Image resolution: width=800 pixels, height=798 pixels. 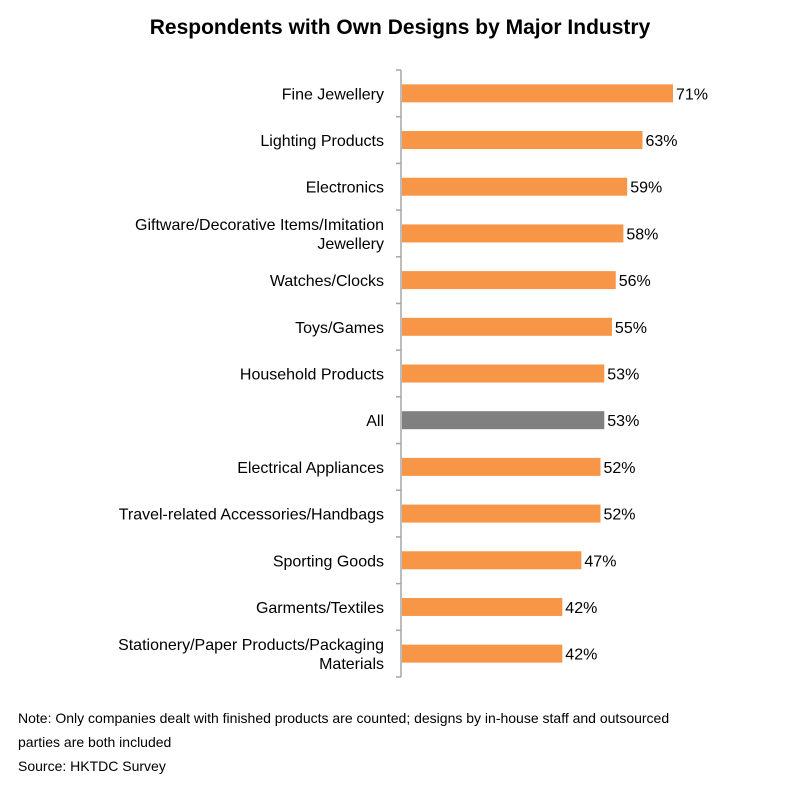 I want to click on value-label-3: 58%, so click(x=642, y=234).